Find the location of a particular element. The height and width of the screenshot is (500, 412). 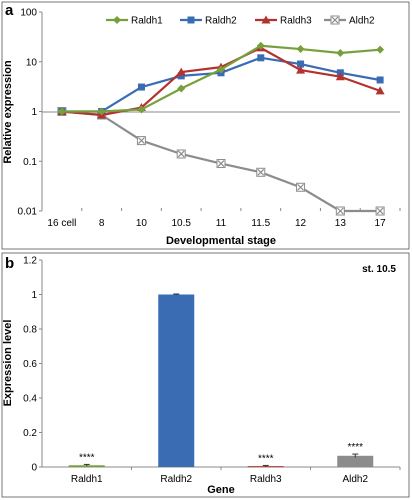

panel-a-y-tick-label: 1 is located at coordinates (34, 112).